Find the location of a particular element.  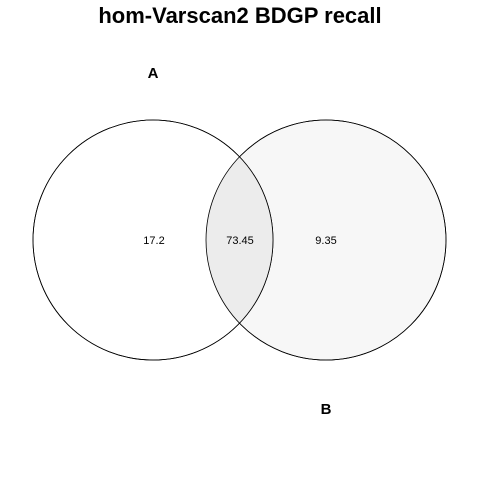

only-a-value: 17.2 is located at coordinates (153, 241).